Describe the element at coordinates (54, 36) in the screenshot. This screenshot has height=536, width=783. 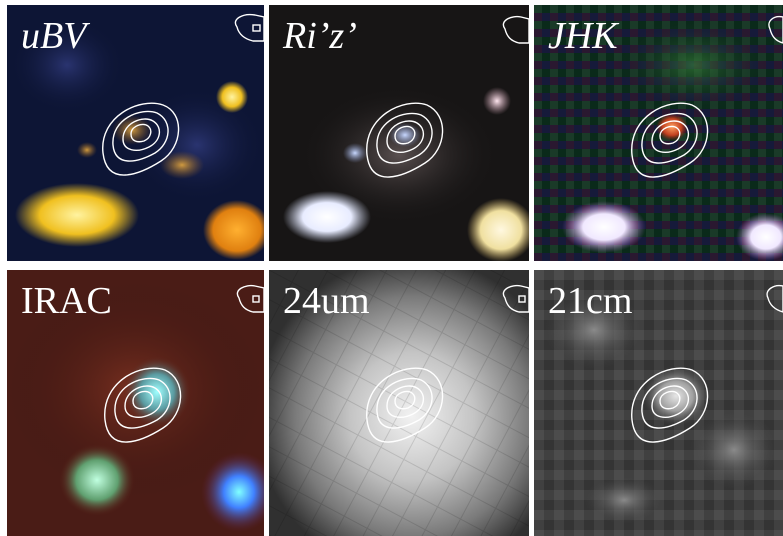
I see `panel-label-ubv: uBV` at that location.